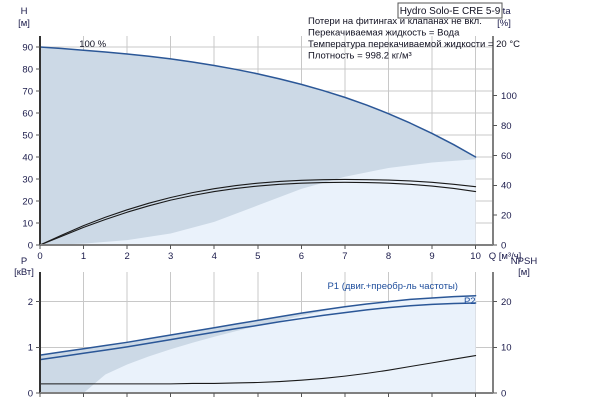 This screenshot has height=400, width=600. I want to click on chart-title: Hydro Solo-E CRE 5-9, so click(450, 11).